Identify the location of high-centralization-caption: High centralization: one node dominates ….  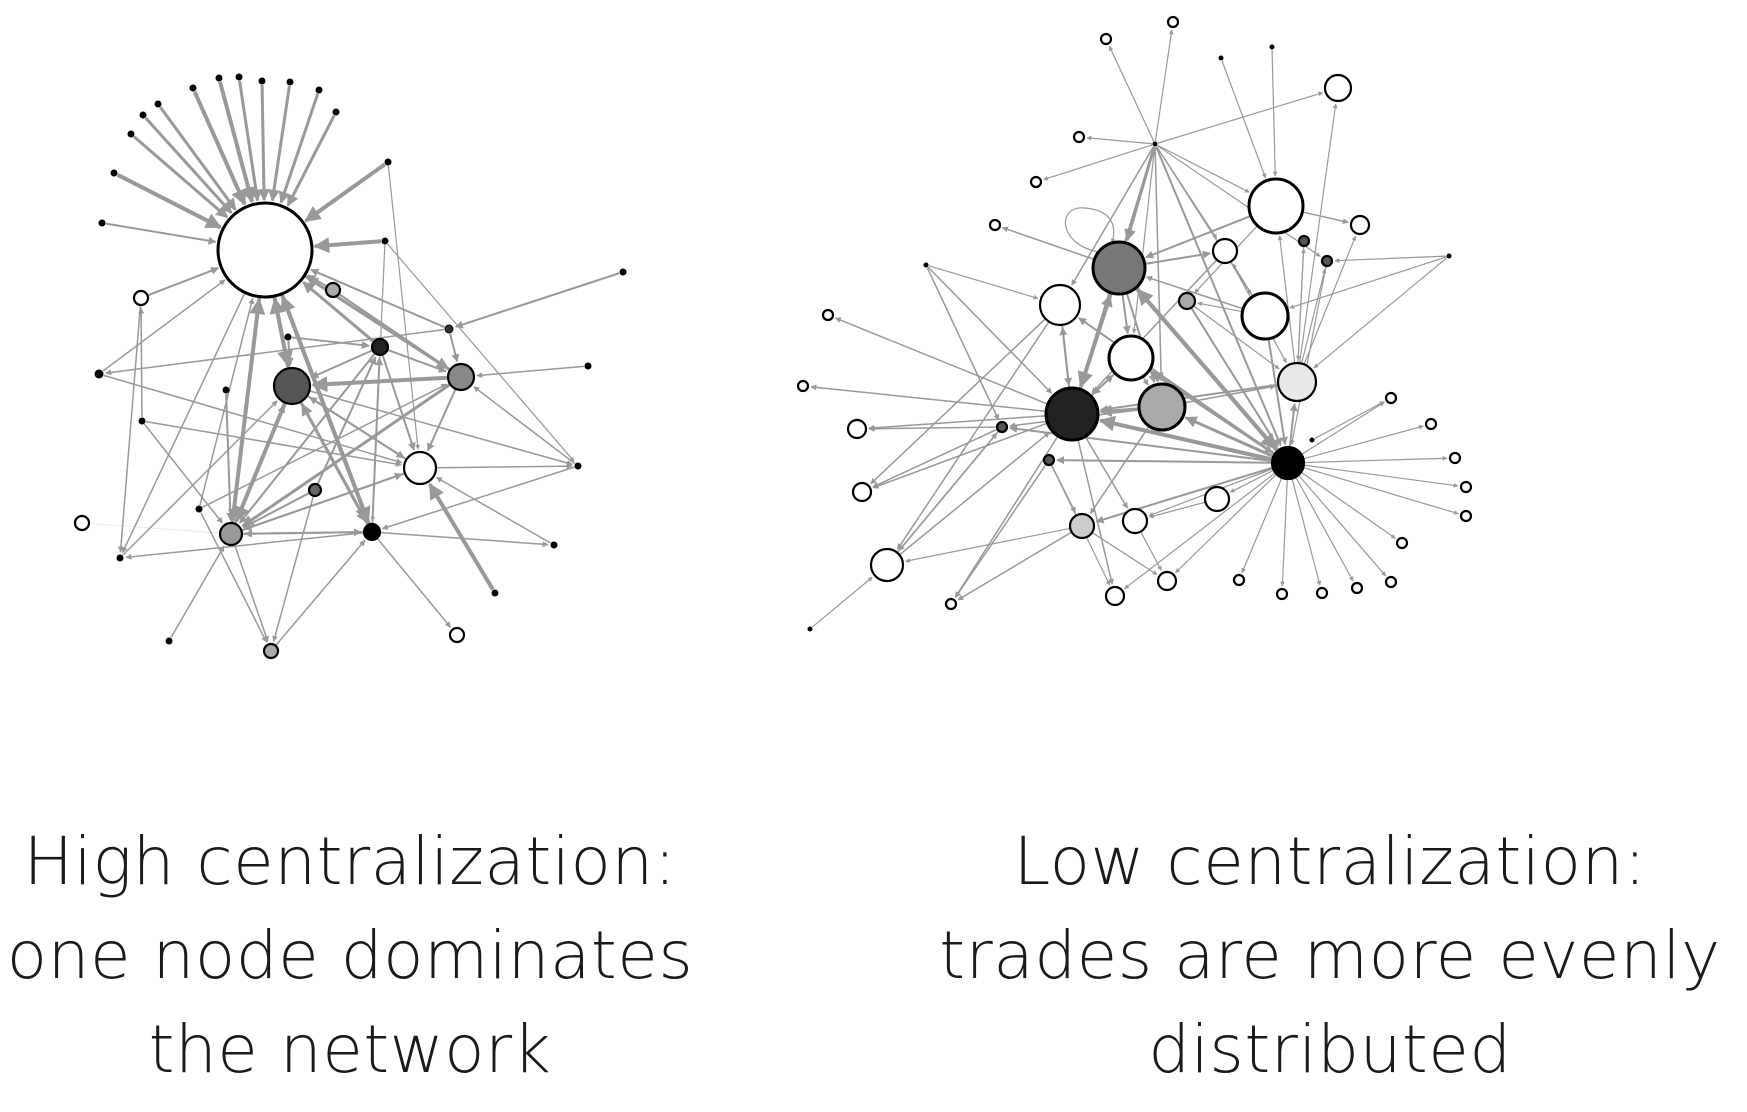
(350, 956).